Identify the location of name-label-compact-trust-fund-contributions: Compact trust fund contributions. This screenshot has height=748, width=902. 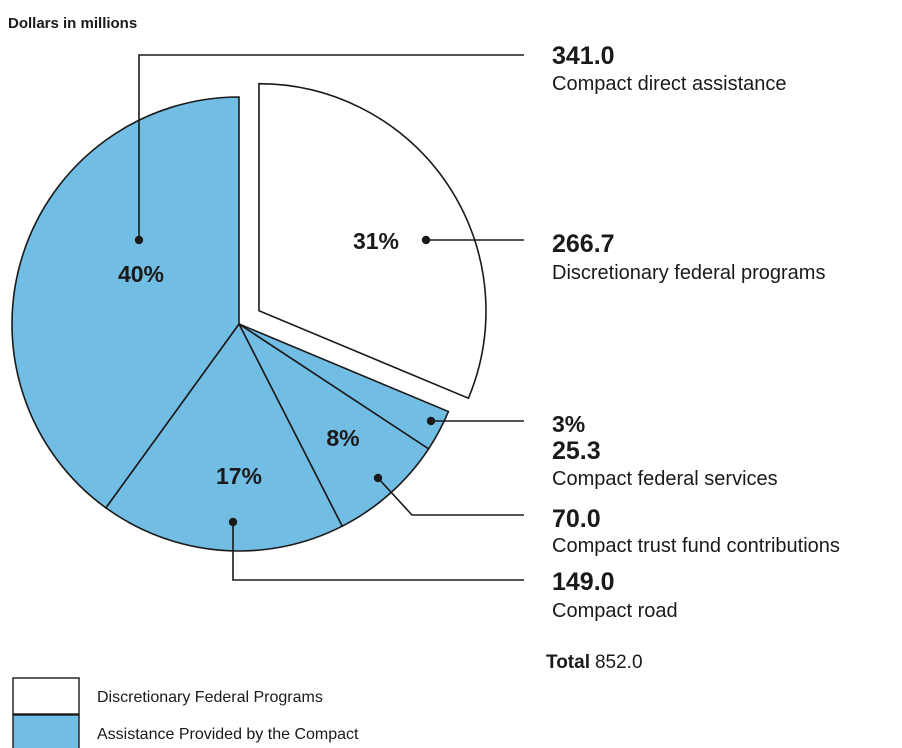
(696, 546).